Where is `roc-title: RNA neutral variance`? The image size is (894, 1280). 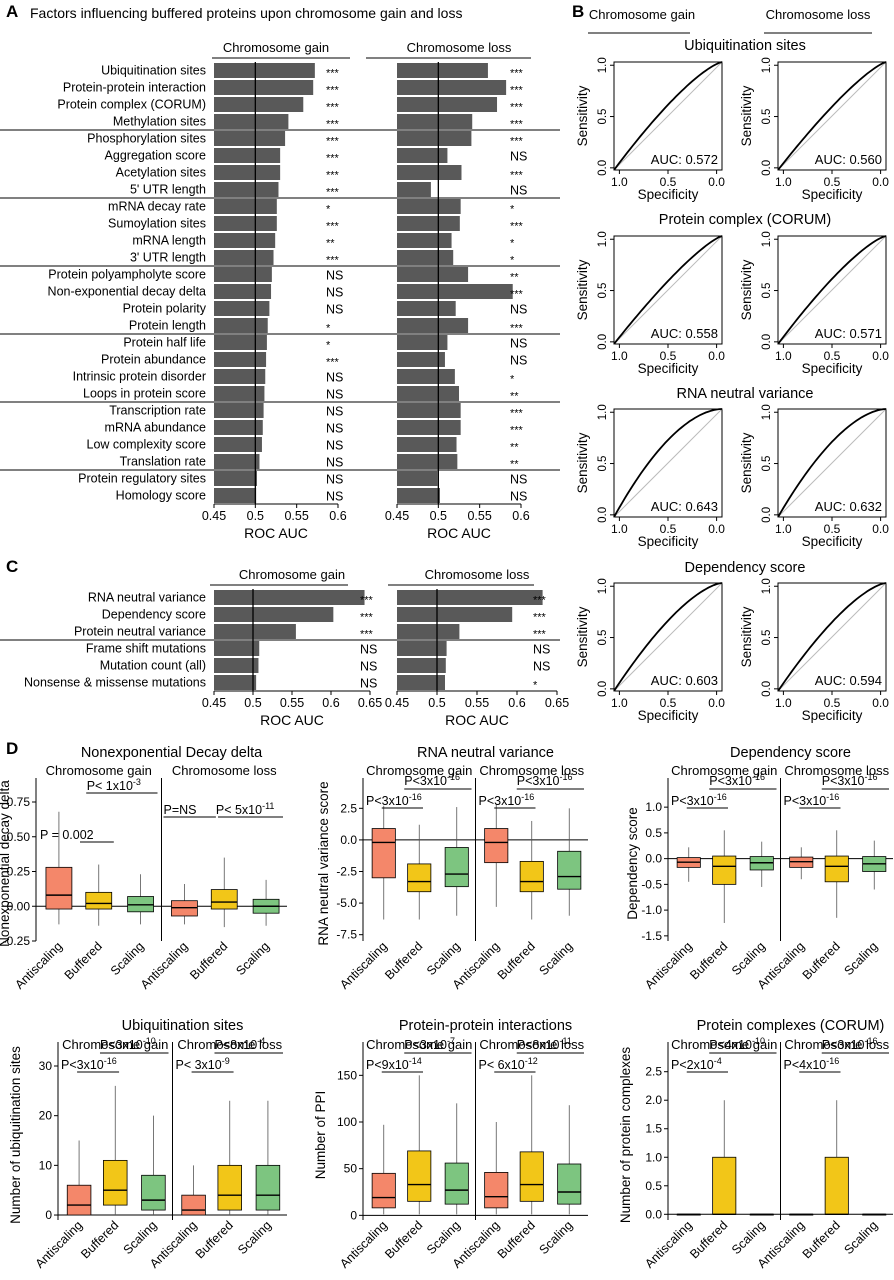
roc-title: RNA neutral variance is located at coordinates (744, 394).